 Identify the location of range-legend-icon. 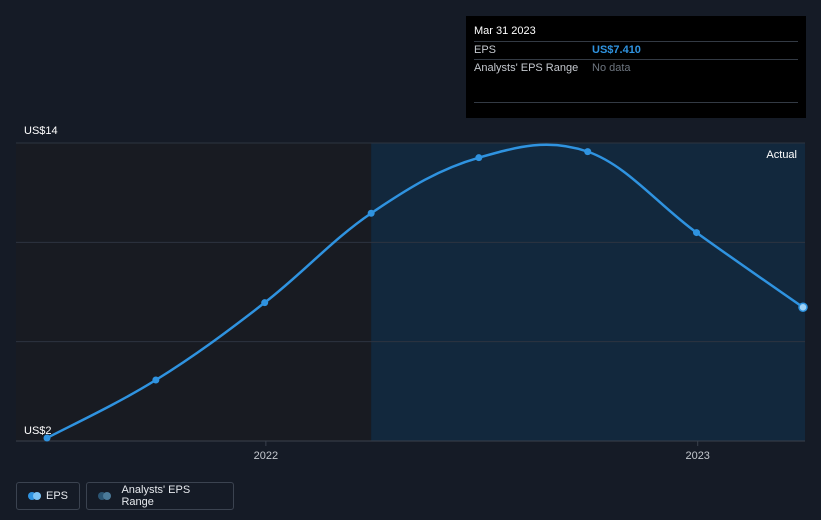
(105, 496).